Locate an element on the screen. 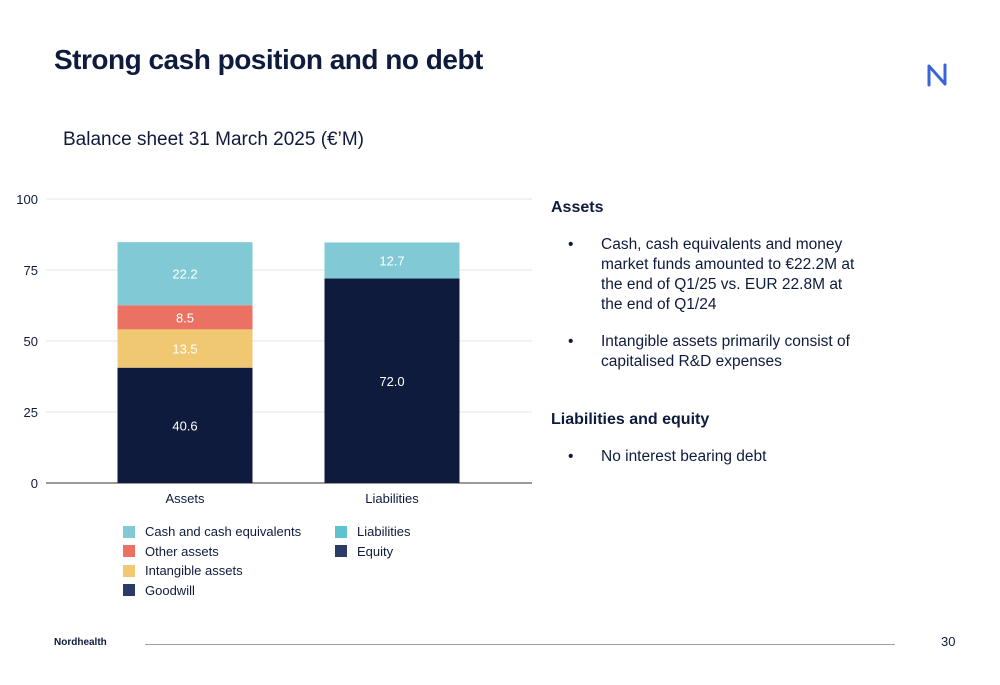 Image resolution: width=1000 pixels, height=685 pixels. data-label: 13.5 is located at coordinates (184, 349).